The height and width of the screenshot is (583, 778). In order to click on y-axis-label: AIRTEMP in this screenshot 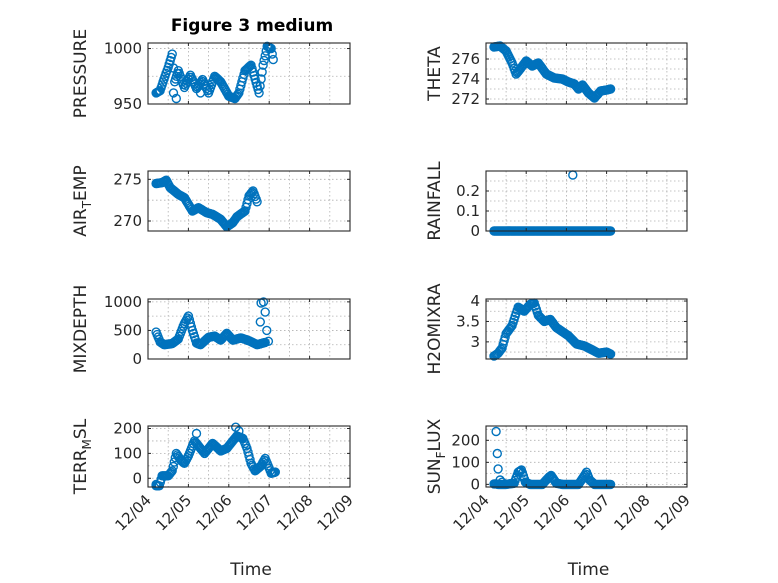, I will do `click(82, 200)`.